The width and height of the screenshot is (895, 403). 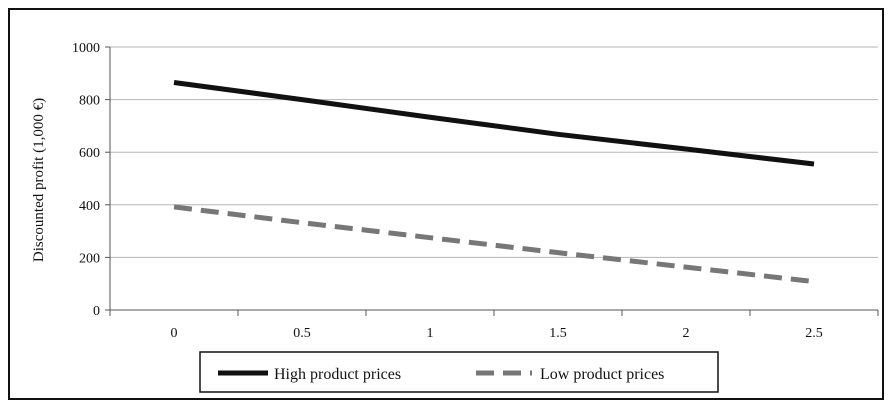 What do you see at coordinates (86, 48) in the screenshot?
I see `y-tick-label: 1000` at bounding box center [86, 48].